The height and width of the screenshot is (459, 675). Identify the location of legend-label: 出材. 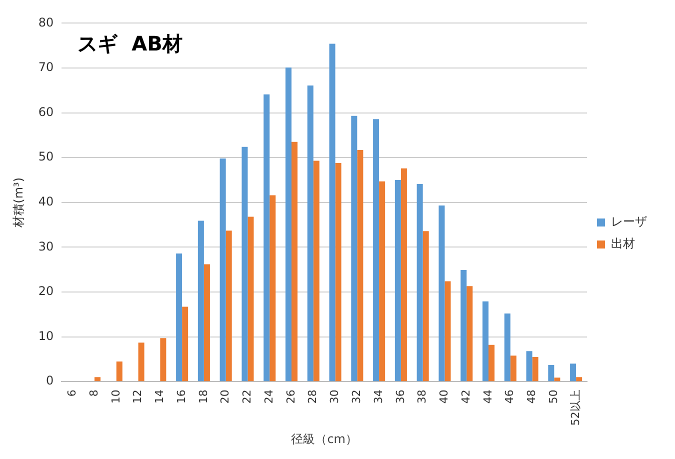
(623, 243).